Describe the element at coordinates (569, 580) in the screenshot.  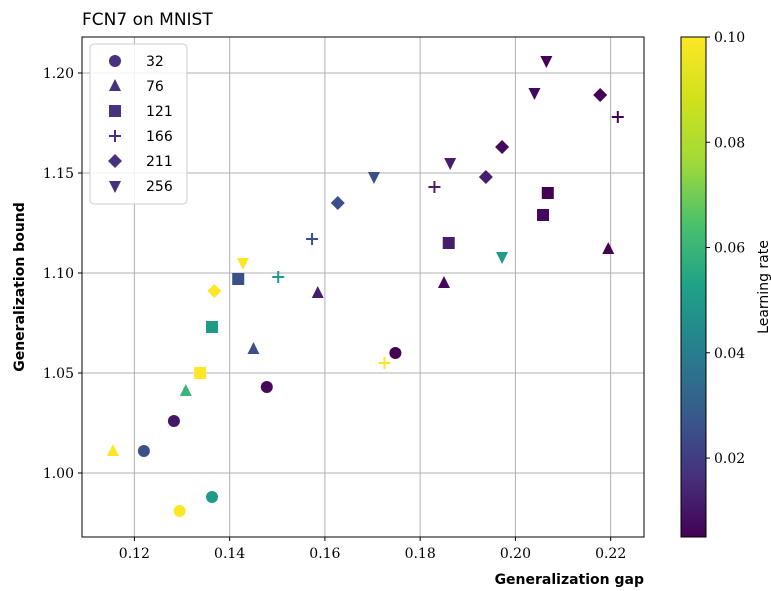
I see `x-axis-title: Generalization gap` at that location.